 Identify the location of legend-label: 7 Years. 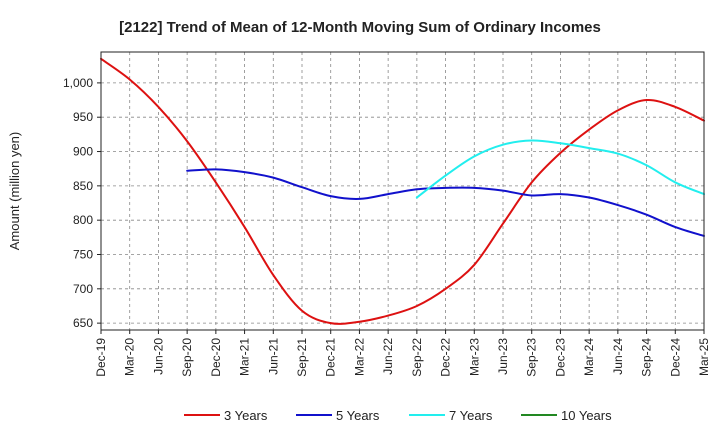
(471, 415).